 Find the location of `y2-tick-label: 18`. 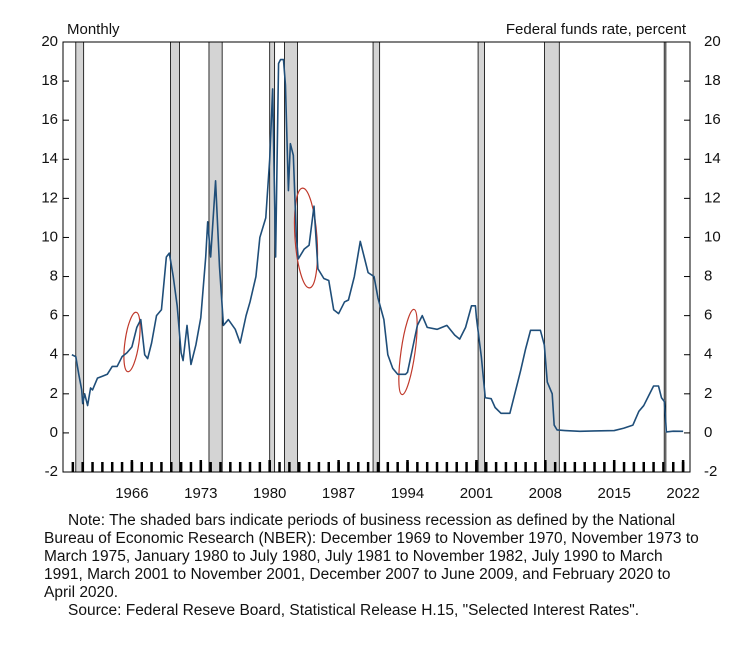

y2-tick-label: 18 is located at coordinates (712, 80).